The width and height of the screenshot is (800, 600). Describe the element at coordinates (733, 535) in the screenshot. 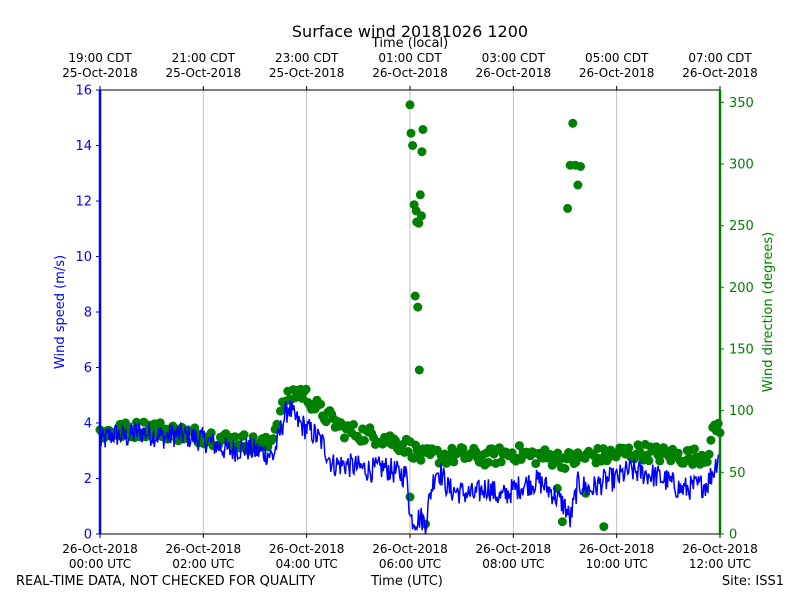

I see `right-tick-label: 0` at that location.